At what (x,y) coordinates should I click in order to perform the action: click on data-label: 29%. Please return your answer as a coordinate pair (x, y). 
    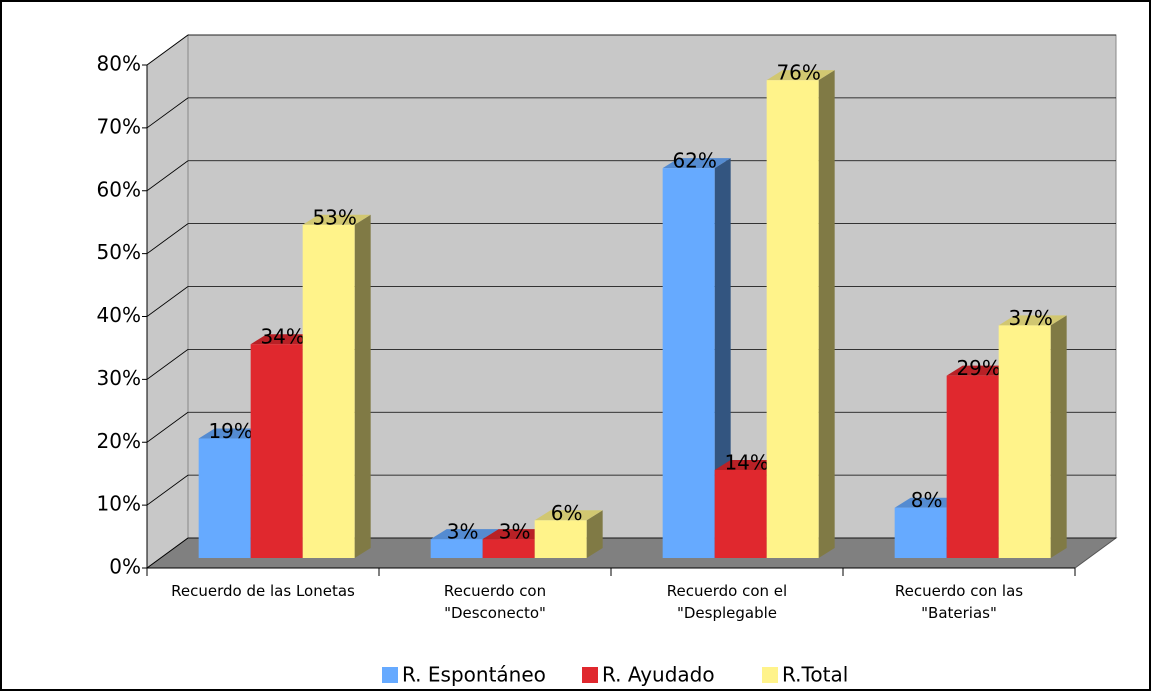
    Looking at the image, I should click on (978, 368).